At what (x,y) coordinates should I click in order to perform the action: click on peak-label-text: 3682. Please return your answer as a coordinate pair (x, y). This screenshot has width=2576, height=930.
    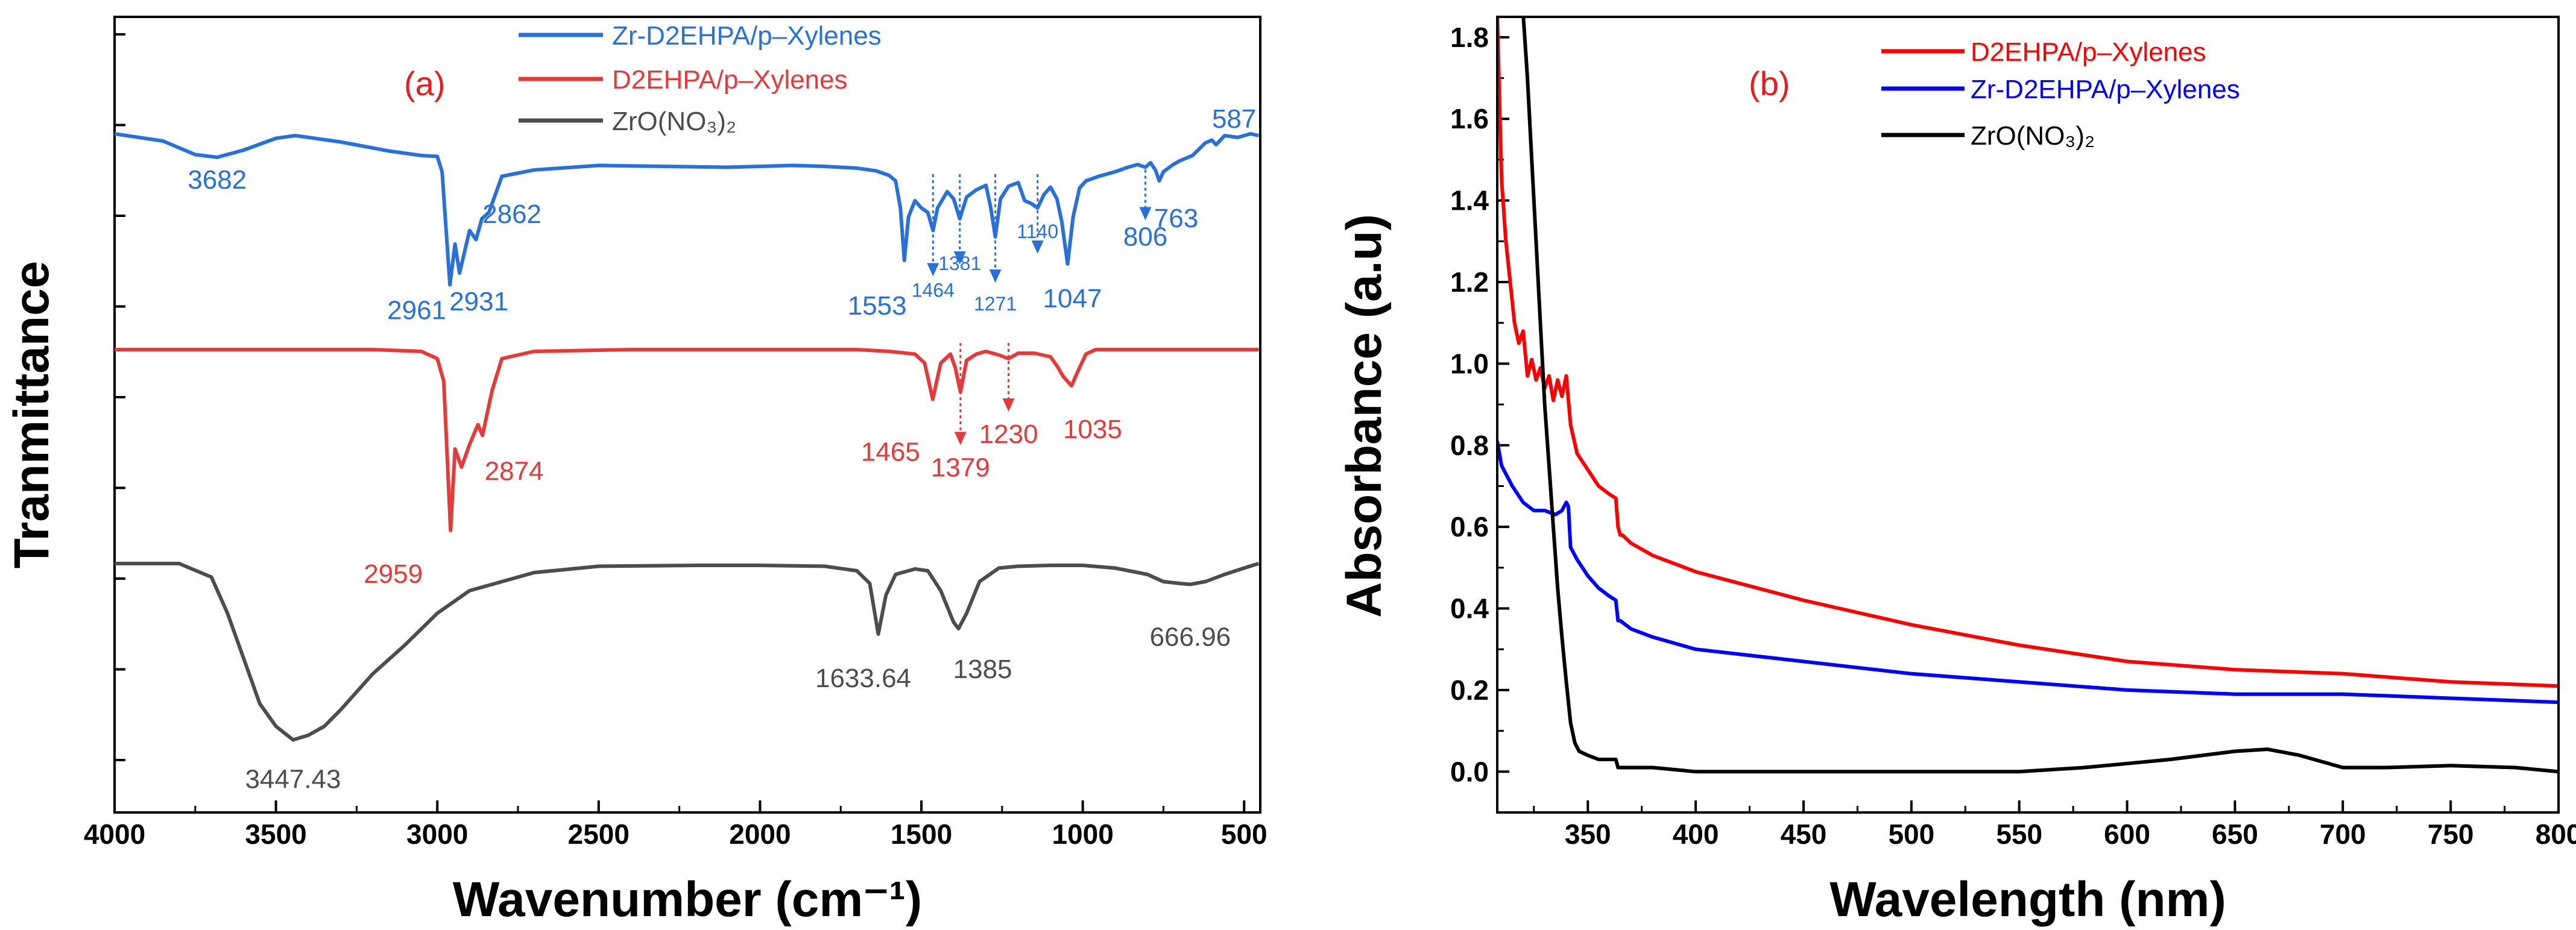
    Looking at the image, I should click on (217, 180).